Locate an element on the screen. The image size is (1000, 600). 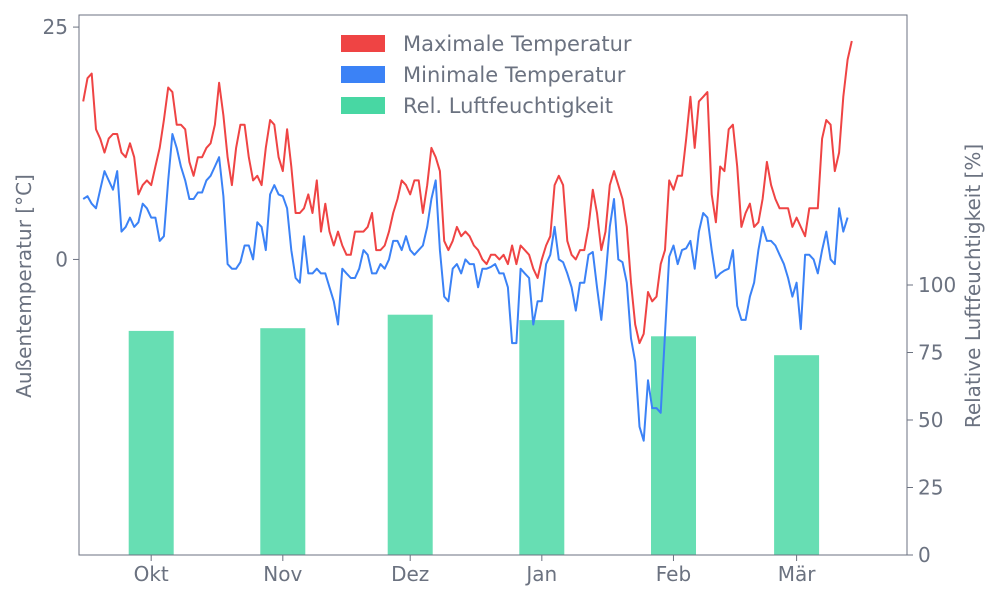
x-axis-ticks: Okt Nov Dez Jan Feb Mär is located at coordinates (475, 570).